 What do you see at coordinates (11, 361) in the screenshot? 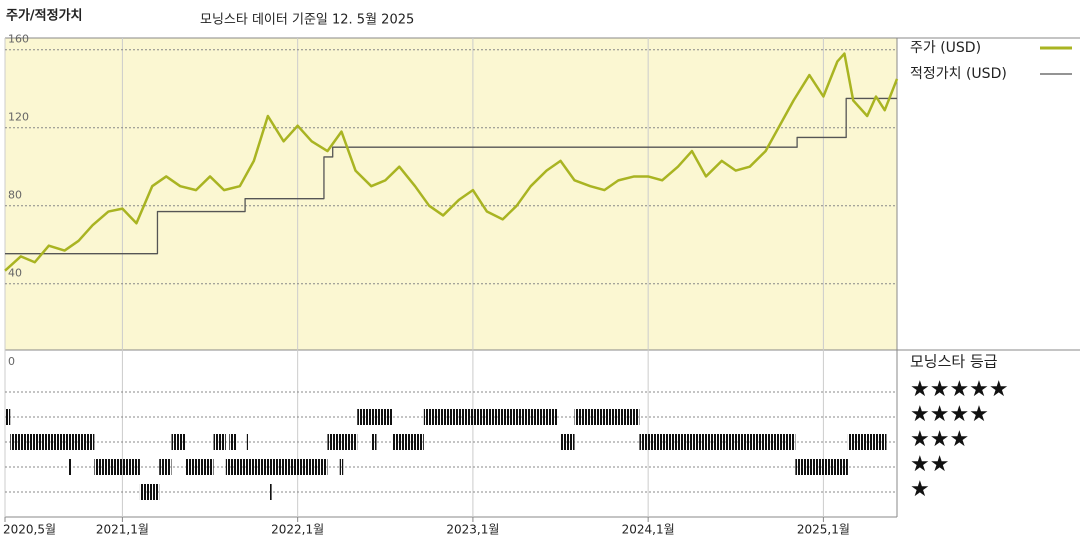
I see `rating-axis-label: 0` at bounding box center [11, 361].